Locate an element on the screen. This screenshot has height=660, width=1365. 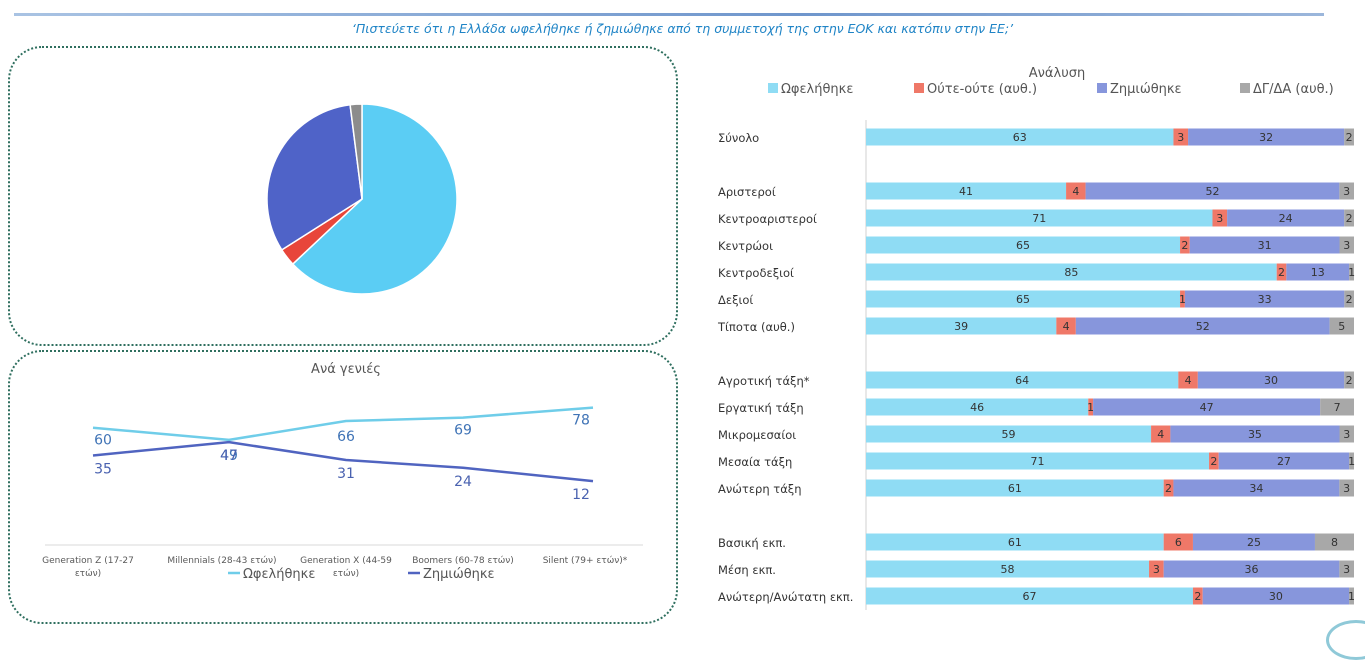
bar-value-label: 41 is located at coordinates (966, 191).